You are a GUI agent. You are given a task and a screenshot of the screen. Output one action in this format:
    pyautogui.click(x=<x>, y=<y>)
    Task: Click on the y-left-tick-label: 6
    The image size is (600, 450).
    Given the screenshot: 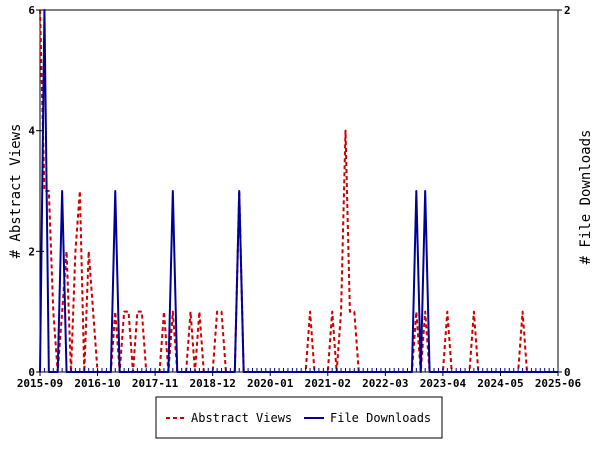 What is the action you would take?
    pyautogui.click(x=31, y=10)
    